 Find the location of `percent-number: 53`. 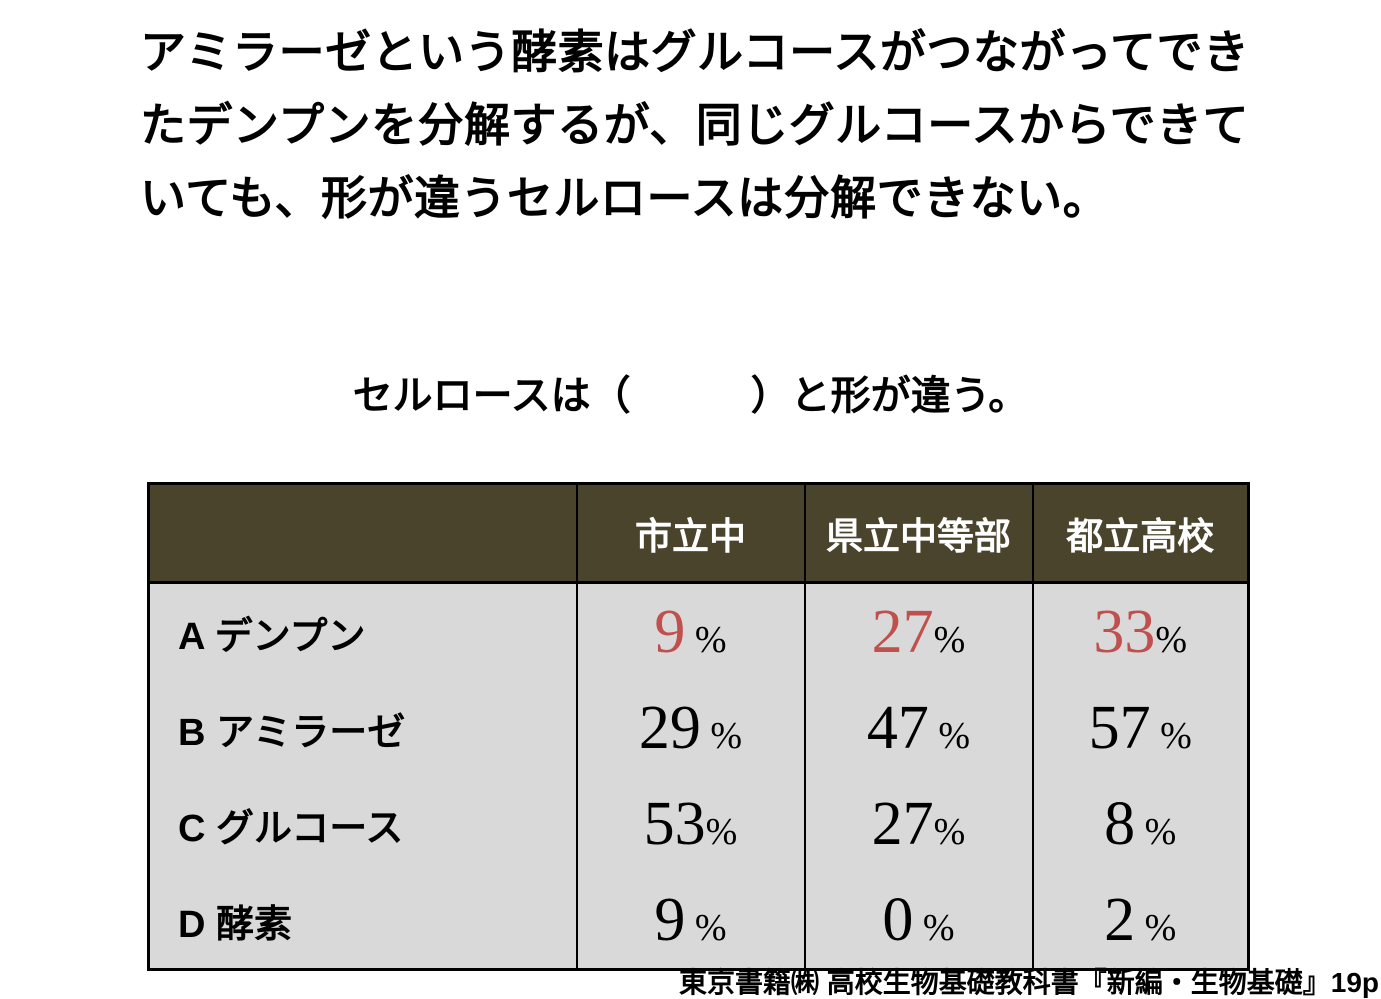

percent-number: 53 is located at coordinates (674, 824).